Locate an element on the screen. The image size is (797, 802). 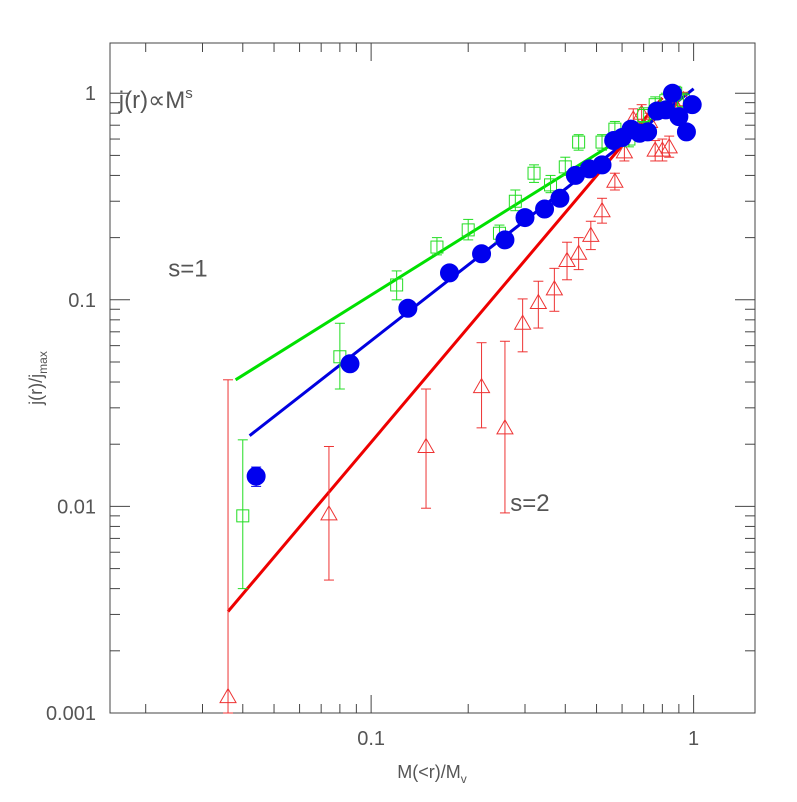
y-tick-label: 0.001 is located at coordinates (71, 714).